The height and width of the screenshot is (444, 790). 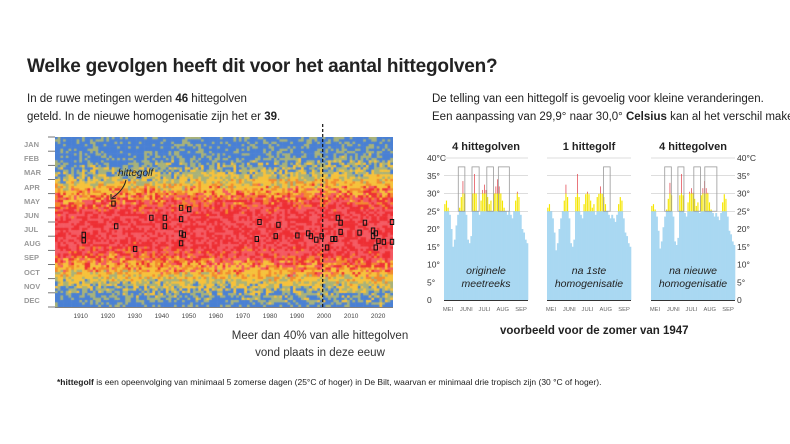 What do you see at coordinates (378, 316) in the screenshot?
I see `year-tick-label: 2020` at bounding box center [378, 316].